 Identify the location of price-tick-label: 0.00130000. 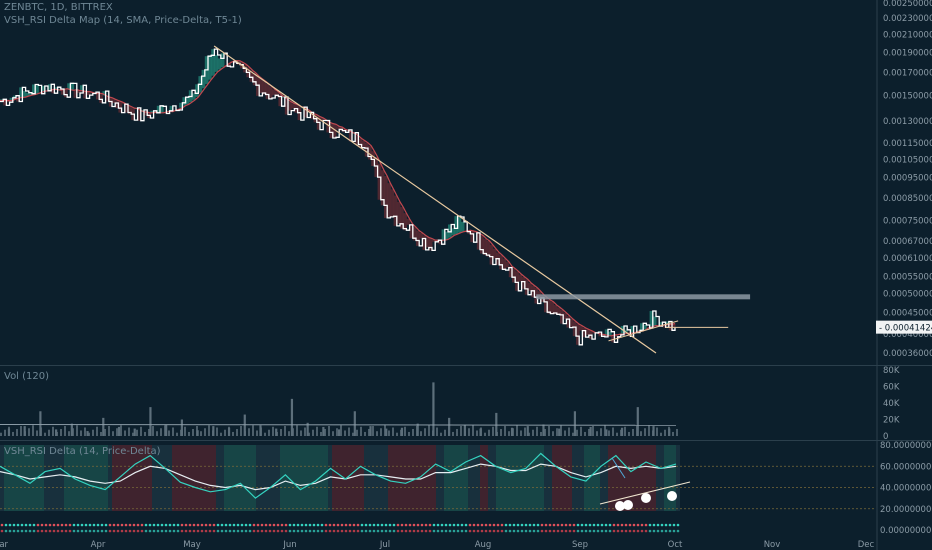
(907, 122).